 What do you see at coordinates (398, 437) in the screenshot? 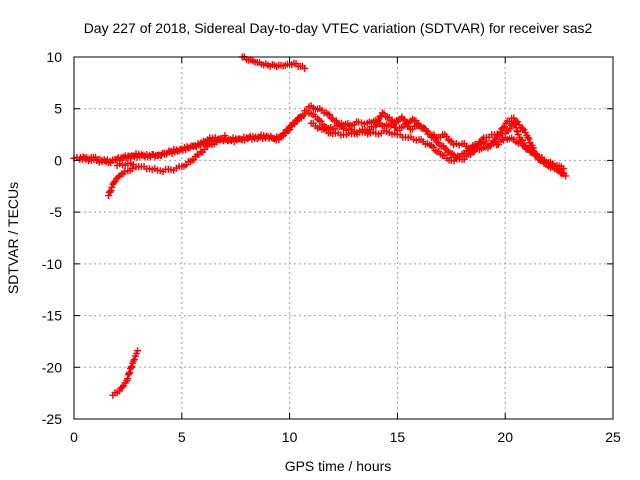
I see `x-tick-label: 15` at bounding box center [398, 437].